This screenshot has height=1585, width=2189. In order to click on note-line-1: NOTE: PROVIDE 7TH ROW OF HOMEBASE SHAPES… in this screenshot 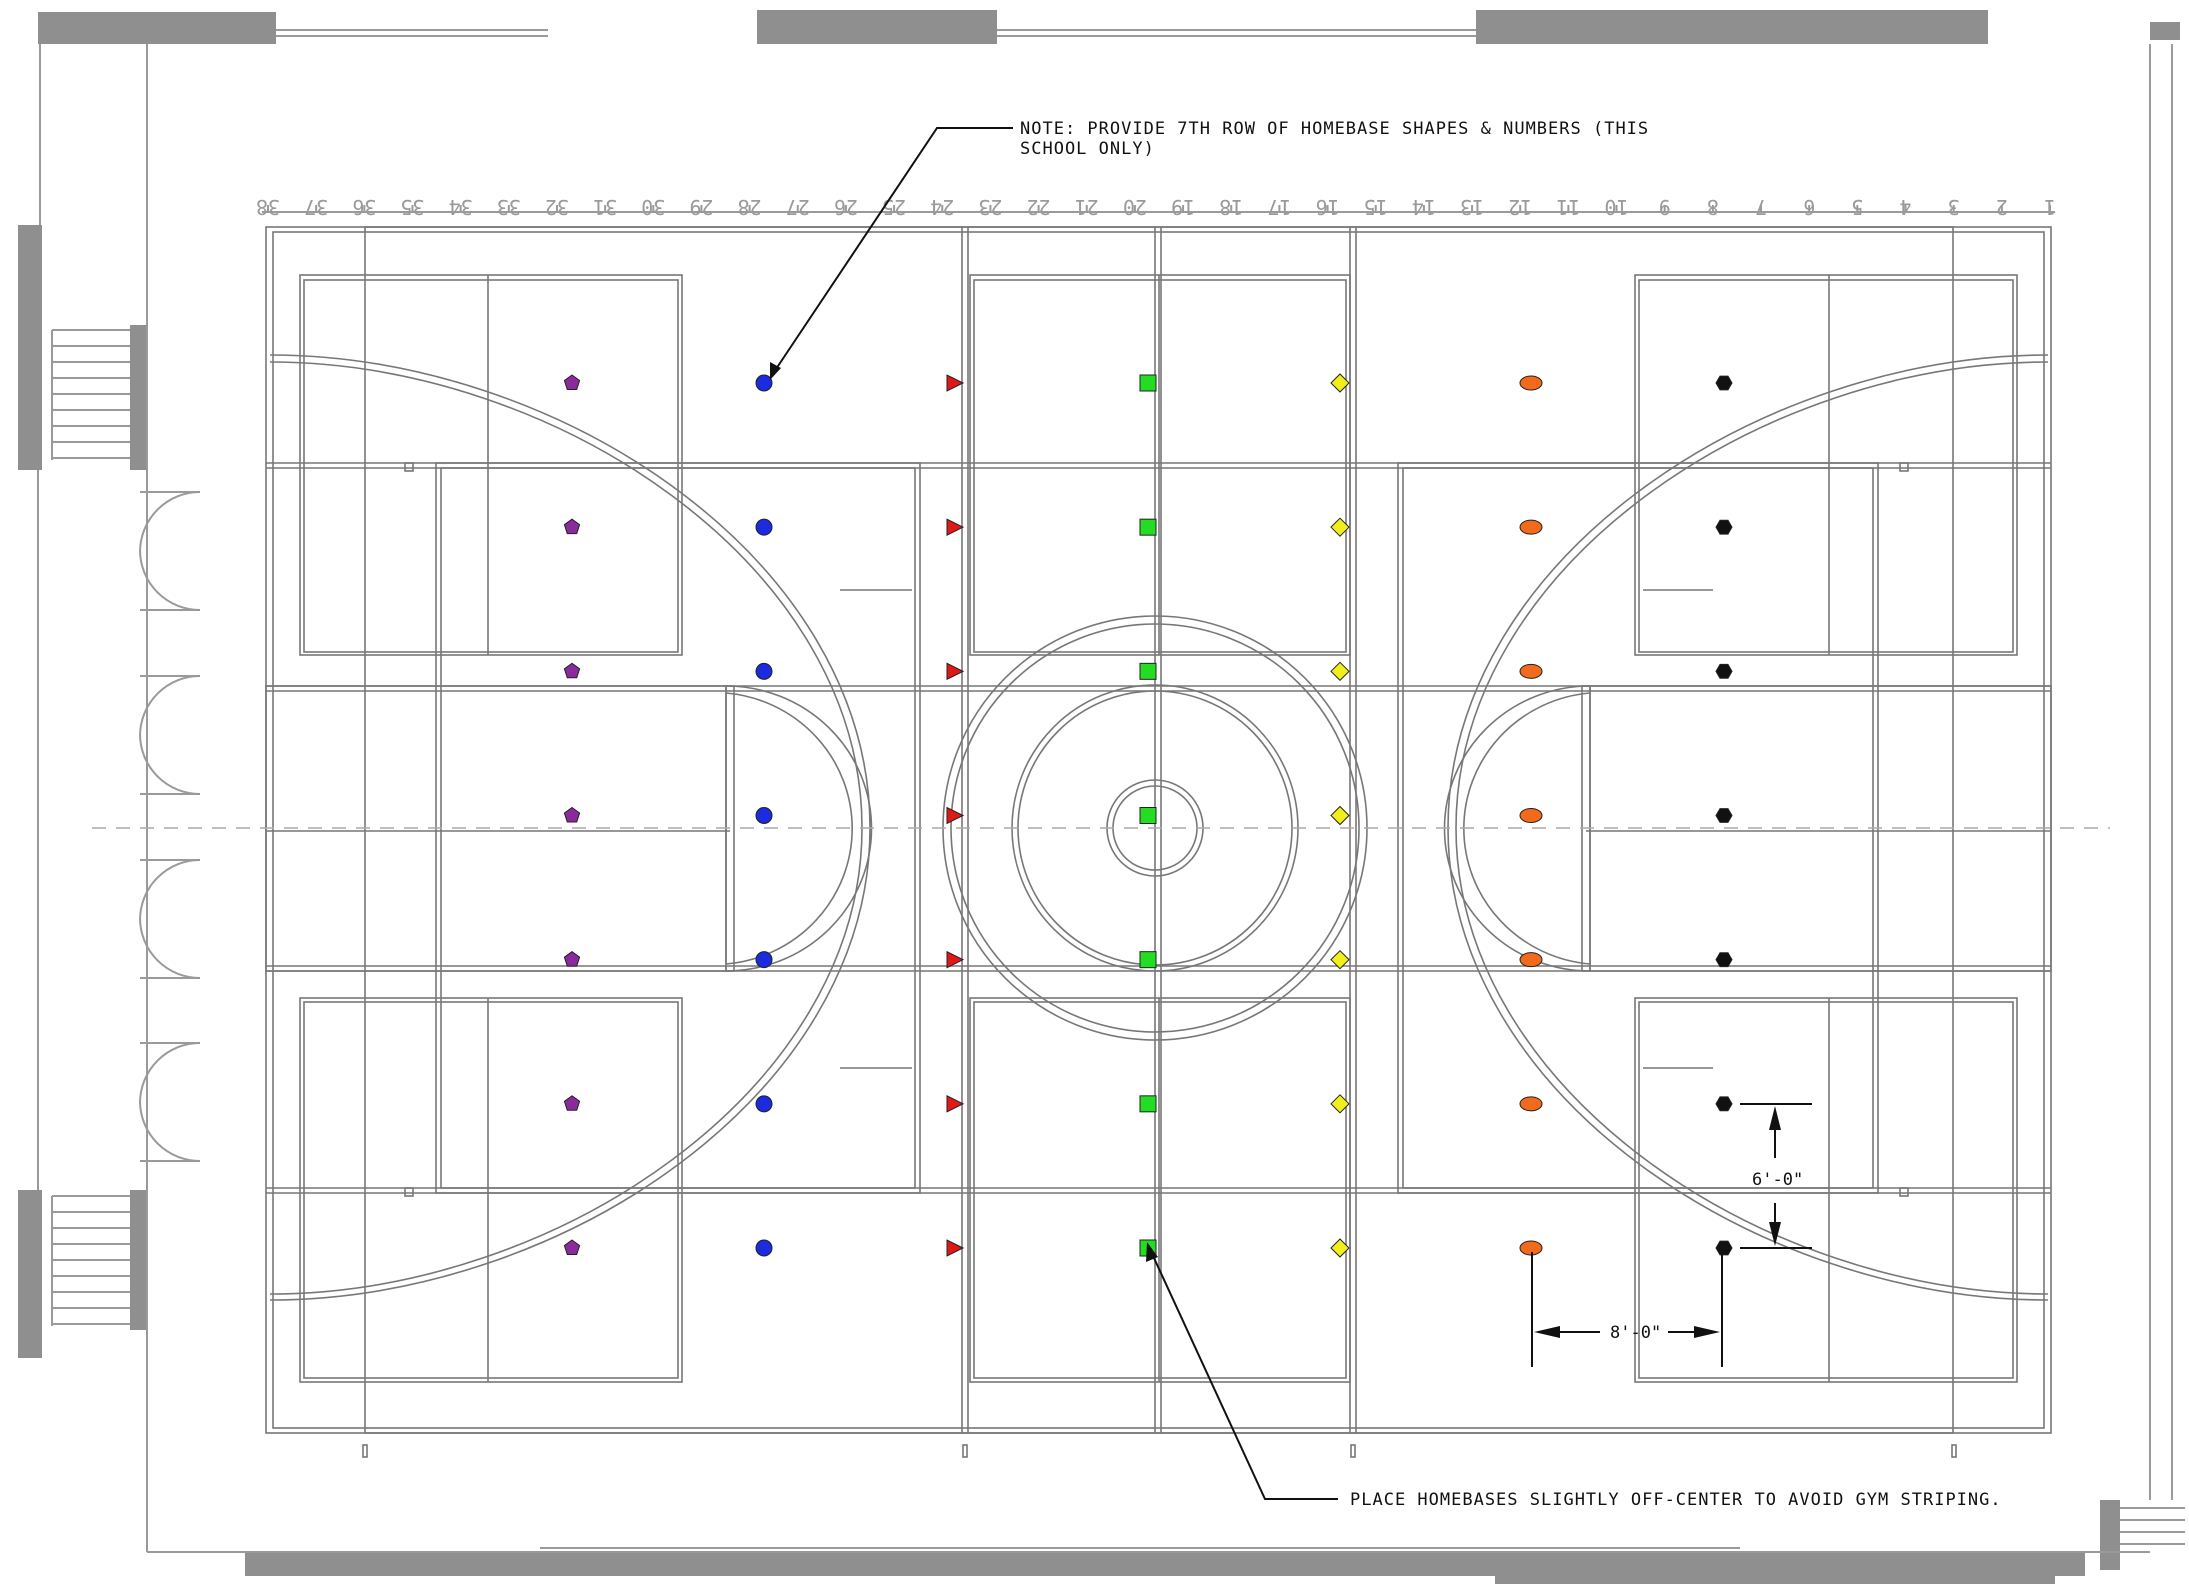, I will do `click(1334, 129)`.